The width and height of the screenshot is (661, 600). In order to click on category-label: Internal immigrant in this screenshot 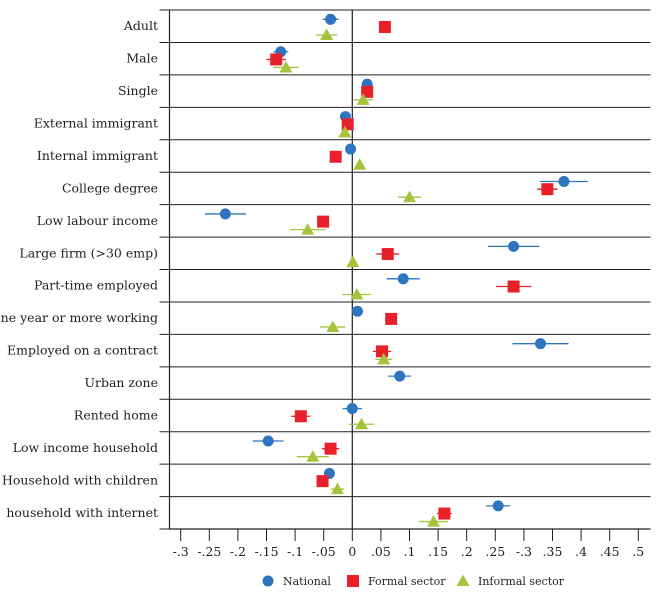, I will do `click(97, 155)`.